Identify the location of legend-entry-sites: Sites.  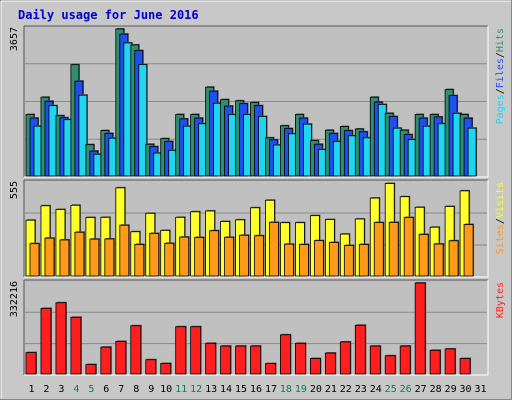
(500, 239).